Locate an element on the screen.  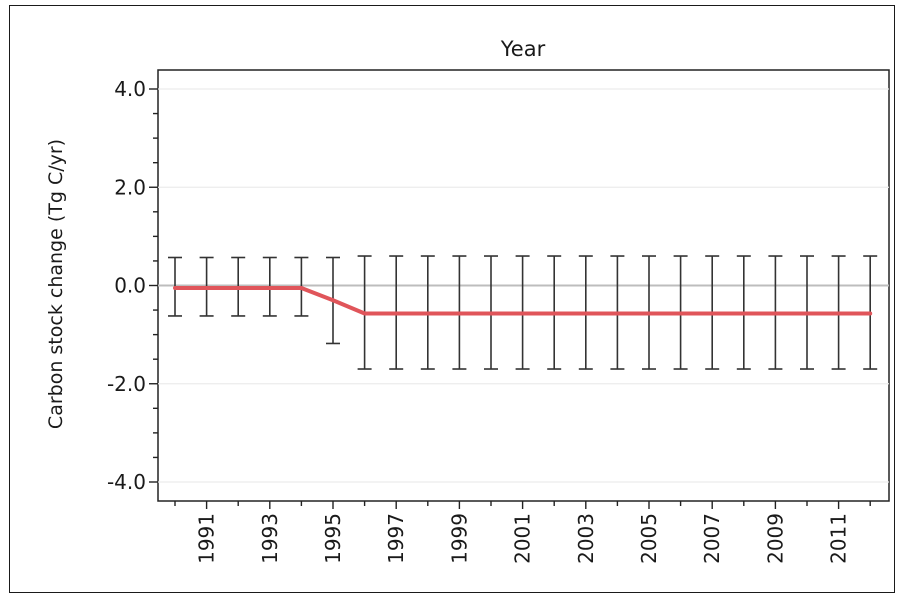
data-point-2004 is located at coordinates (617, 313).